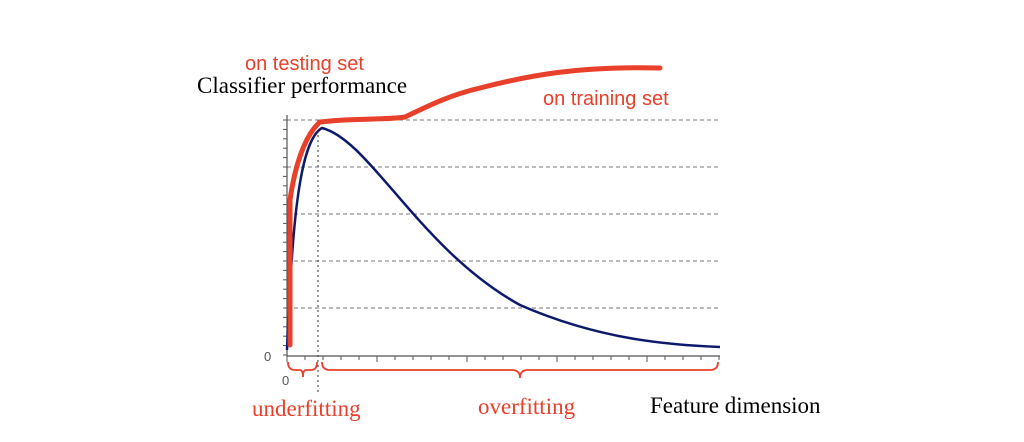 This screenshot has height=442, width=1024. Describe the element at coordinates (302, 85) in the screenshot. I see `y-label: Classifier performance` at that location.